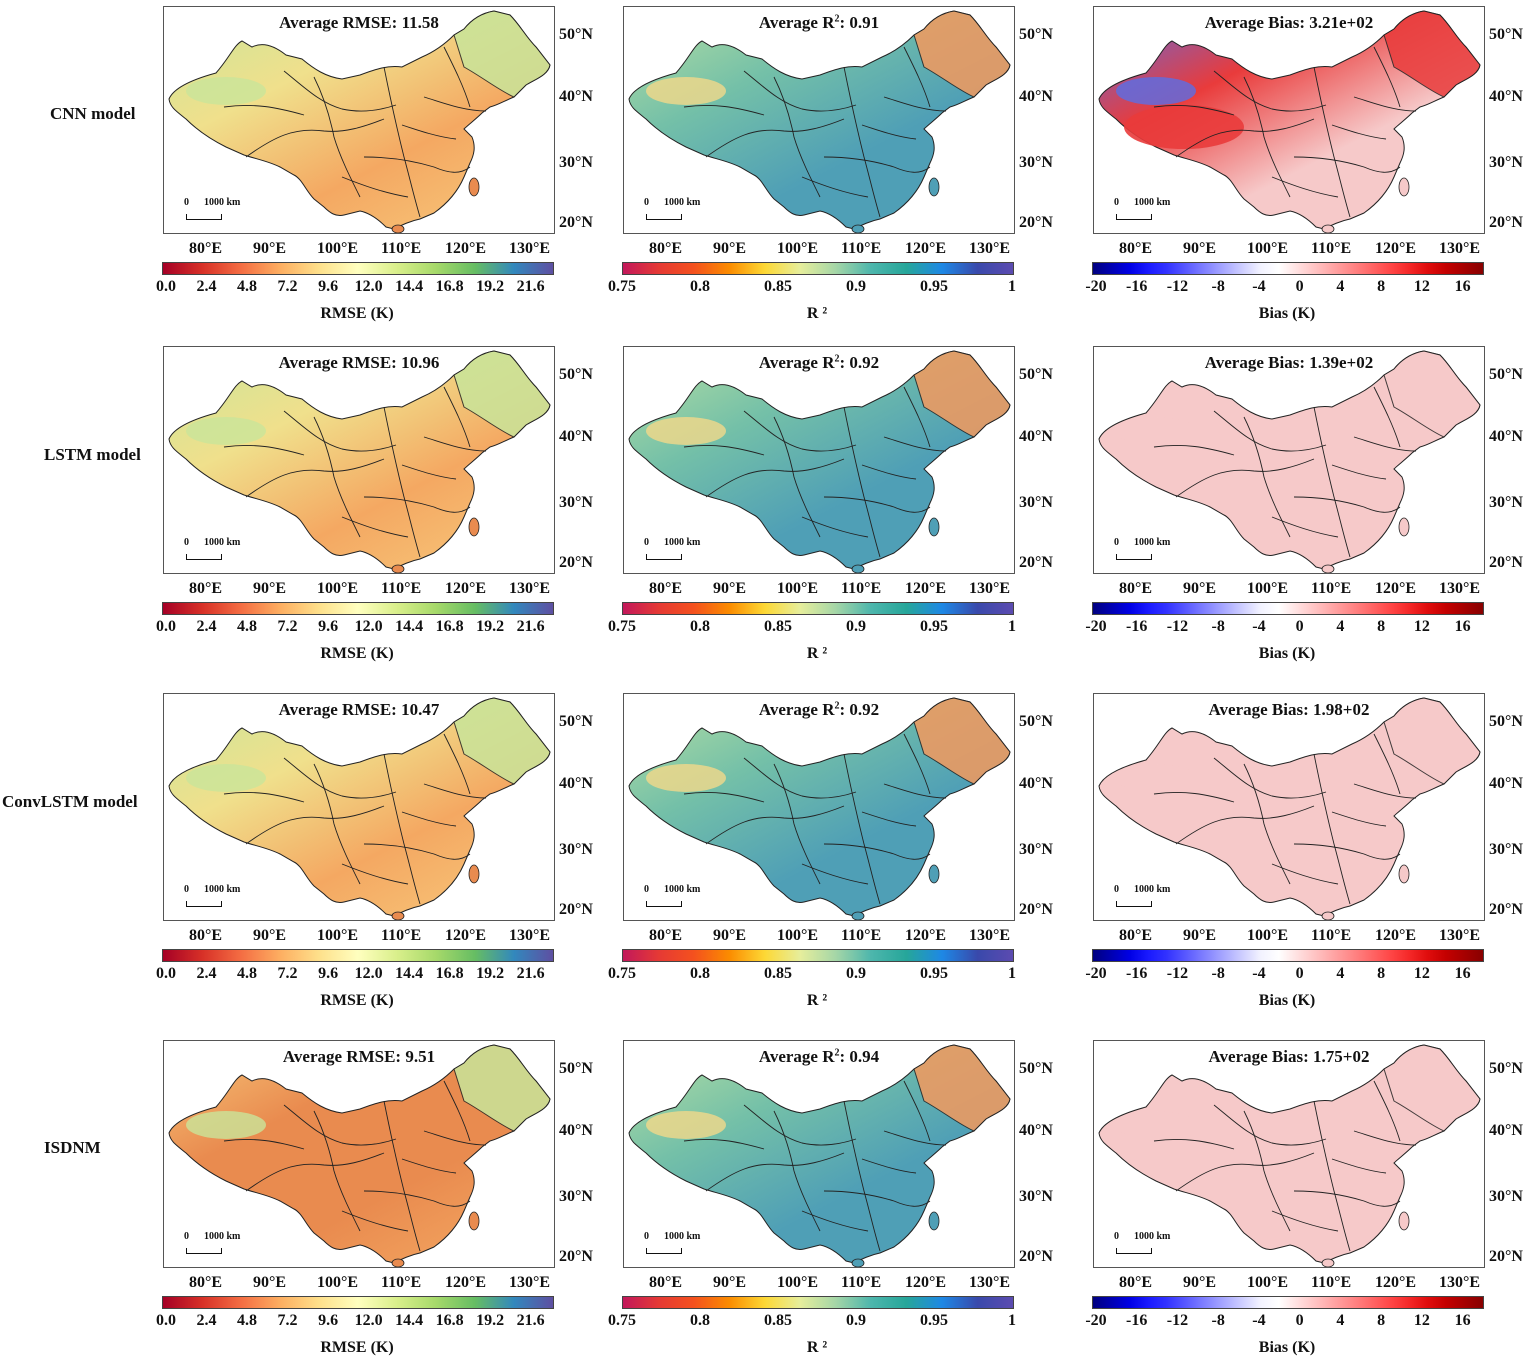 This screenshot has width=1535, height=1369. I want to click on scale-line, so click(204, 217).